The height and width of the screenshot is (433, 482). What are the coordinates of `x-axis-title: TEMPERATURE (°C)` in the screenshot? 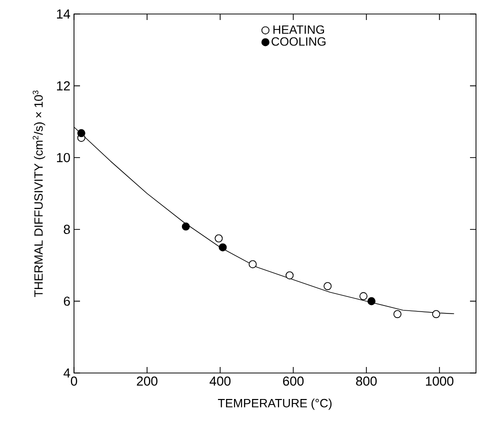 It's located at (275, 404).